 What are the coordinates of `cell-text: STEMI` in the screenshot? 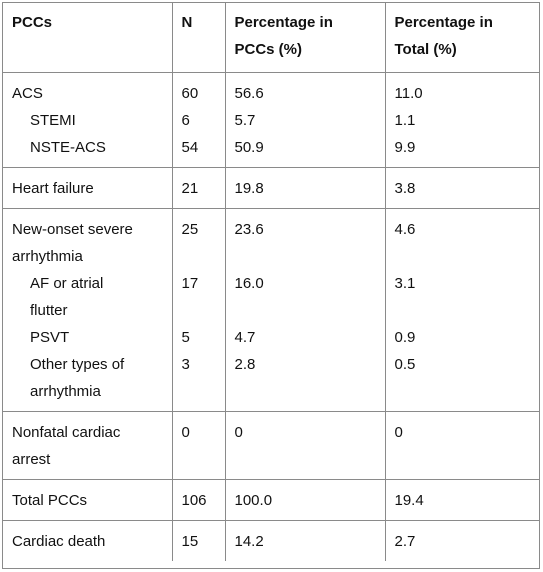 It's located at (92, 120).